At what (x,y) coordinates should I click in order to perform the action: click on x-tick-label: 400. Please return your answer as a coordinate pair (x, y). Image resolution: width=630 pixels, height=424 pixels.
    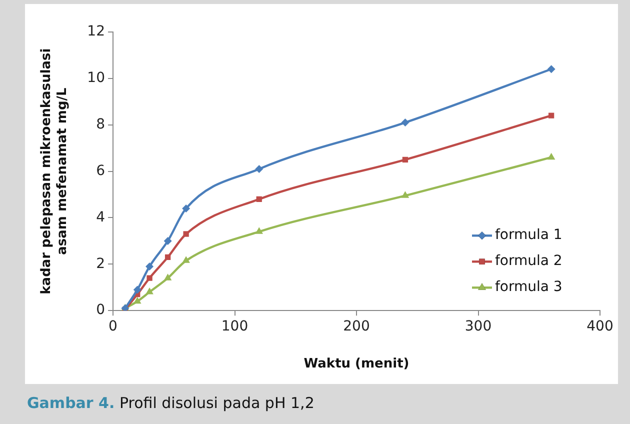
    Looking at the image, I should click on (600, 326).